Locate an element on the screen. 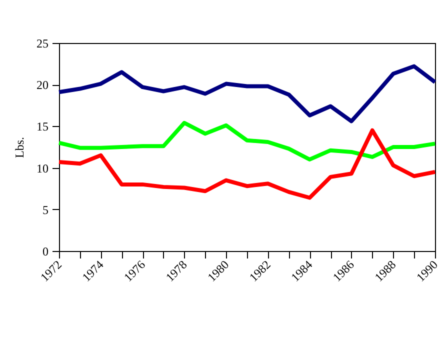 This screenshot has width=445, height=342. y-tick-label: 0 is located at coordinates (45, 251).